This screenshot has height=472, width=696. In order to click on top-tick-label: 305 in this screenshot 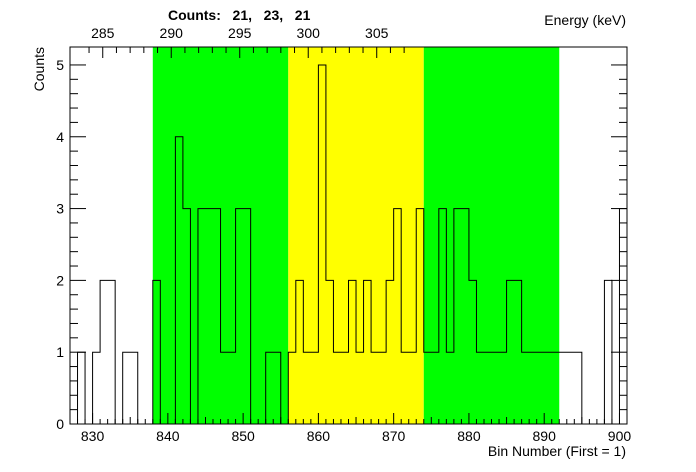, I will do `click(377, 33)`.